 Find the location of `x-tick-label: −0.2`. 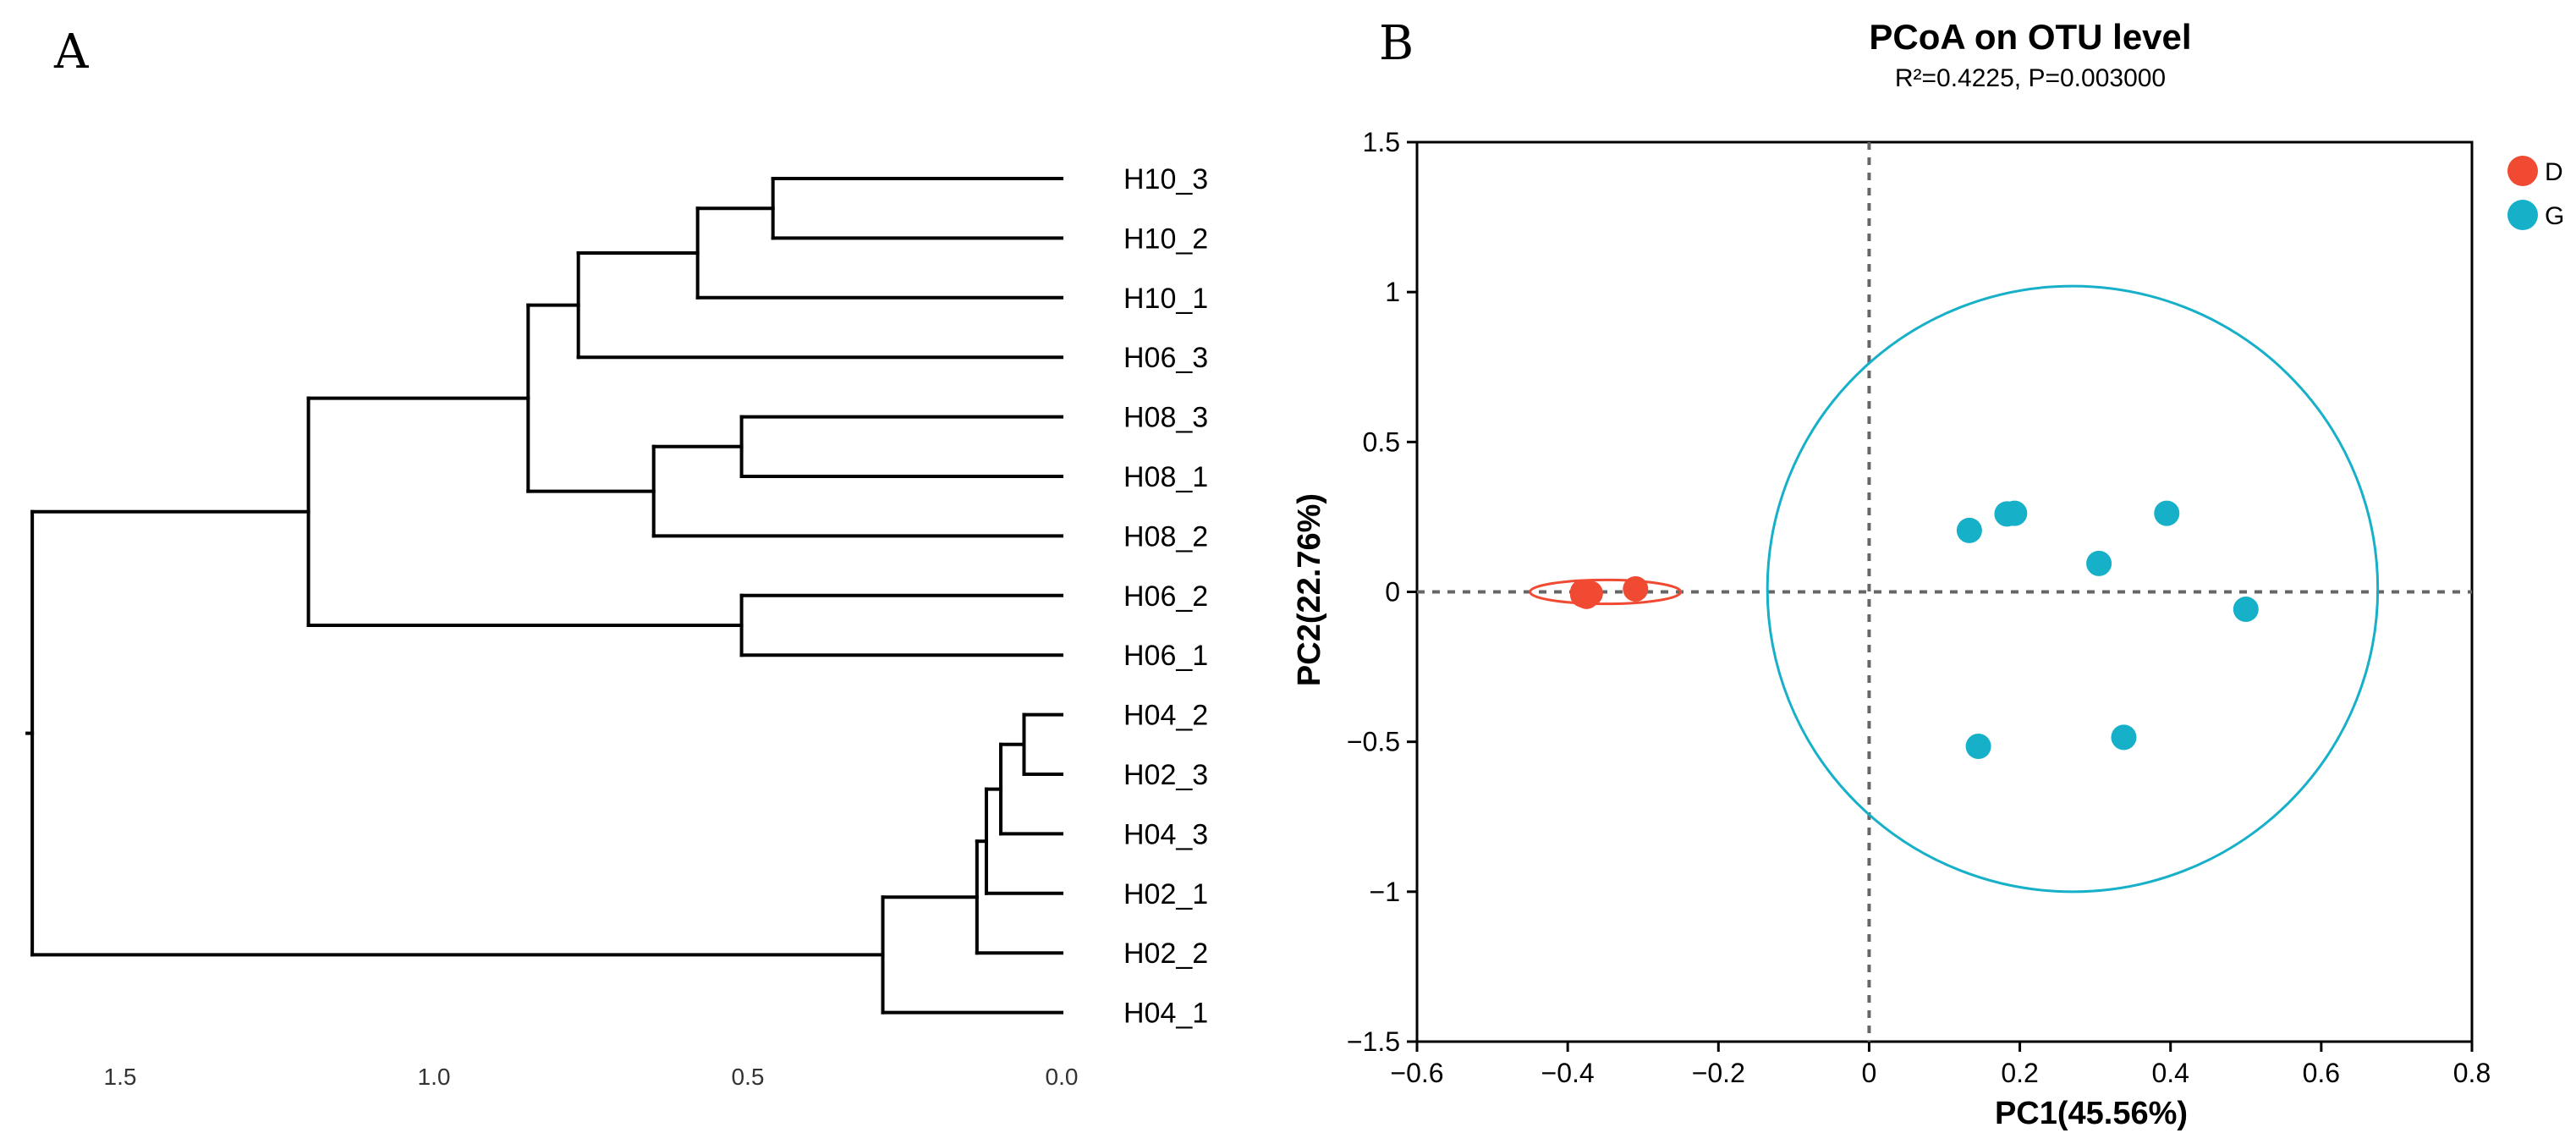

x-tick-label: −0.2 is located at coordinates (1719, 1073).